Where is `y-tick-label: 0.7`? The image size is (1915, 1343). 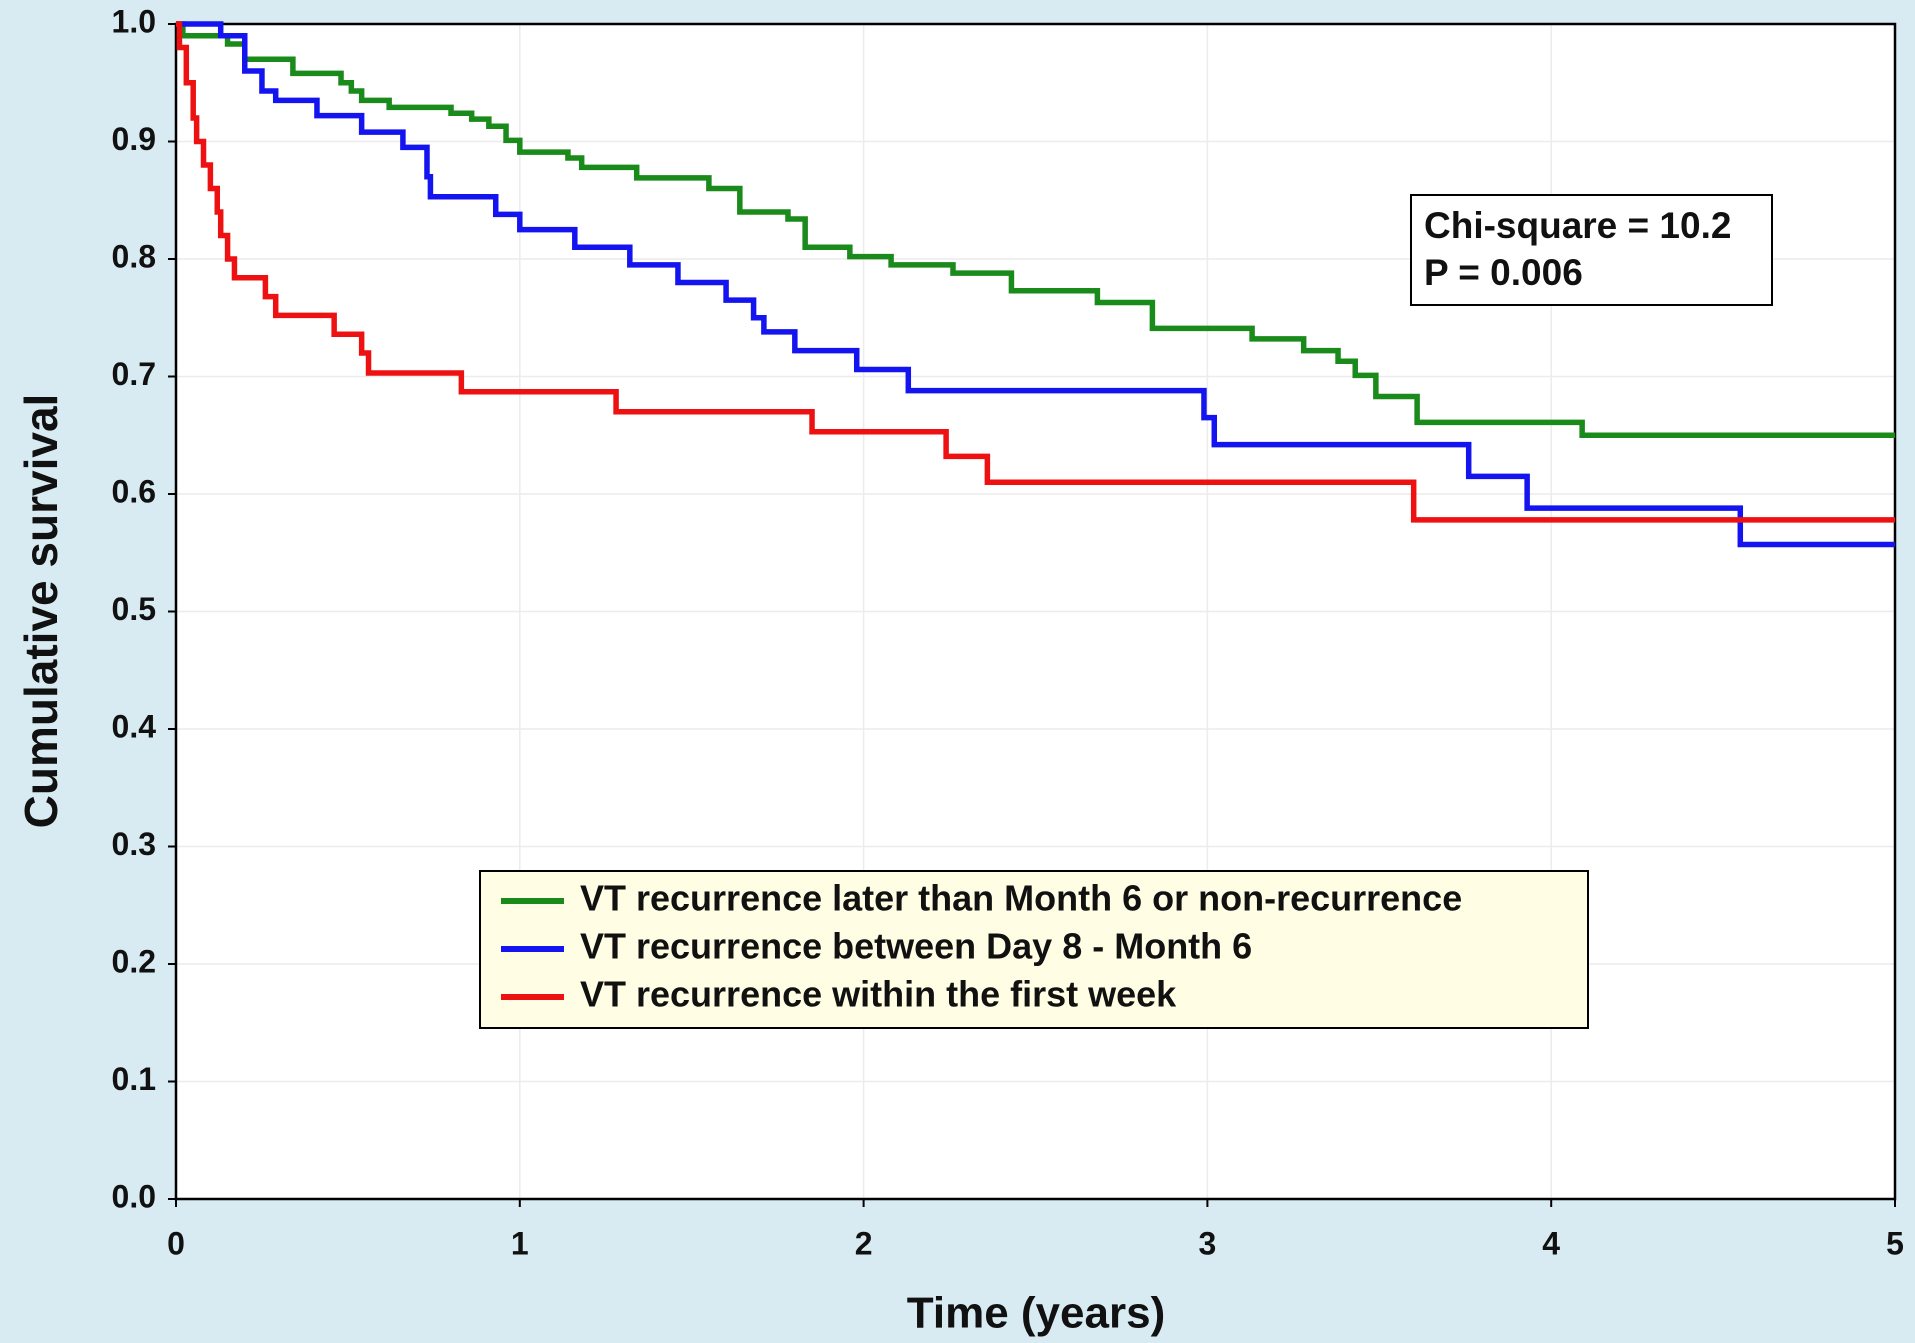
y-tick-label: 0.7 is located at coordinates (134, 374).